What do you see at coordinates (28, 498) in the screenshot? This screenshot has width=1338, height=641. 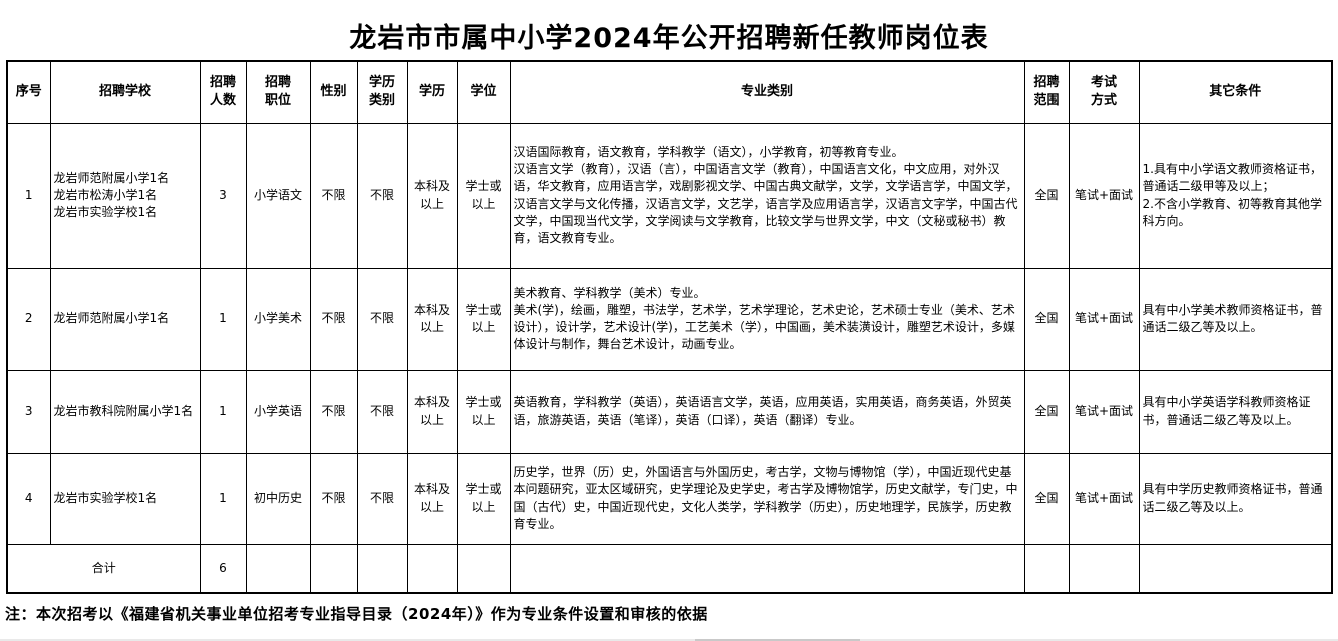 I see `cell-seq: 4` at bounding box center [28, 498].